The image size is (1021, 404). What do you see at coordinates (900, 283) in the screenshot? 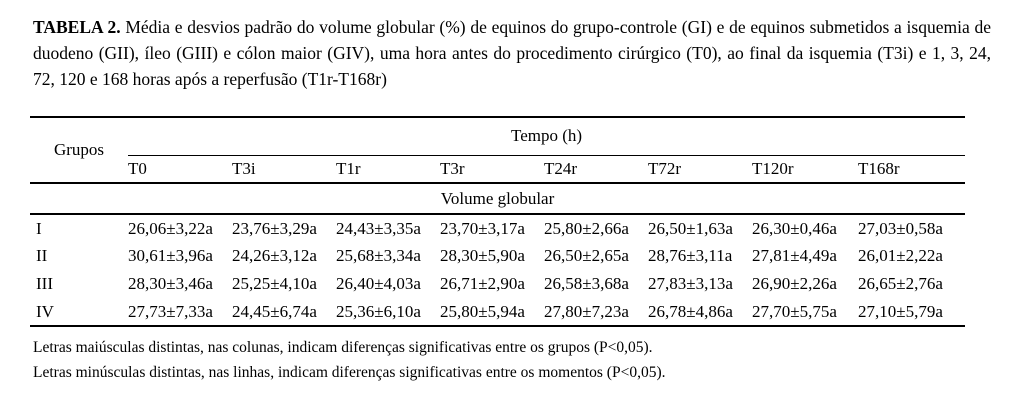
I see `value-cell: 26,65±2,76a` at bounding box center [900, 283].